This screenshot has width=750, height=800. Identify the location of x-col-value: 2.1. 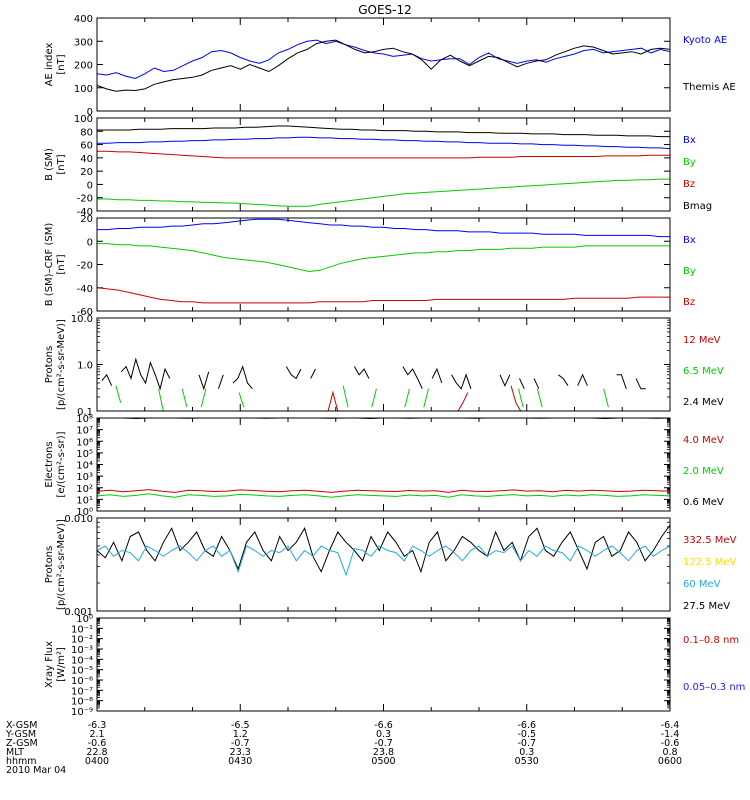
(96, 734).